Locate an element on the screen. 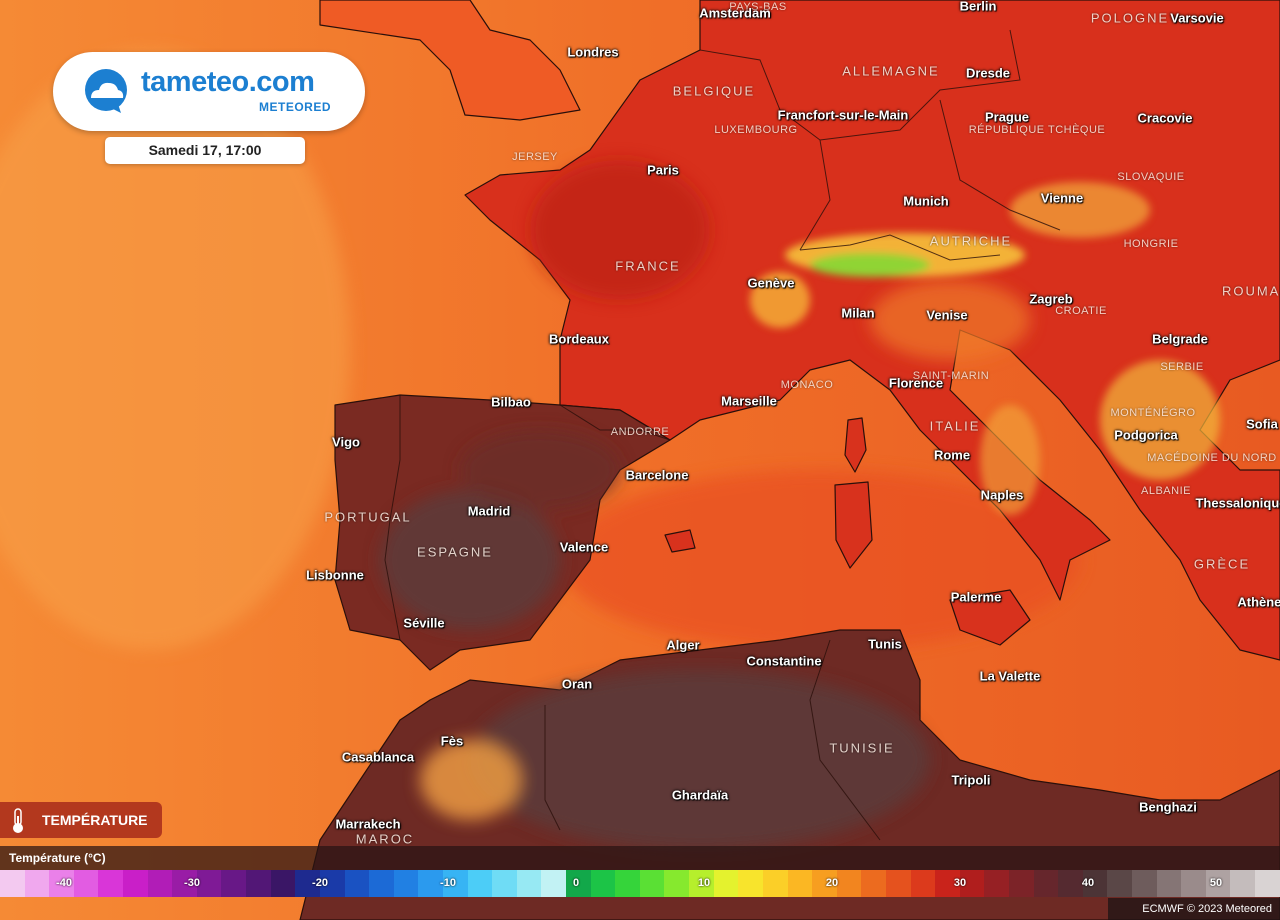  city-label: Séville is located at coordinates (424, 623).